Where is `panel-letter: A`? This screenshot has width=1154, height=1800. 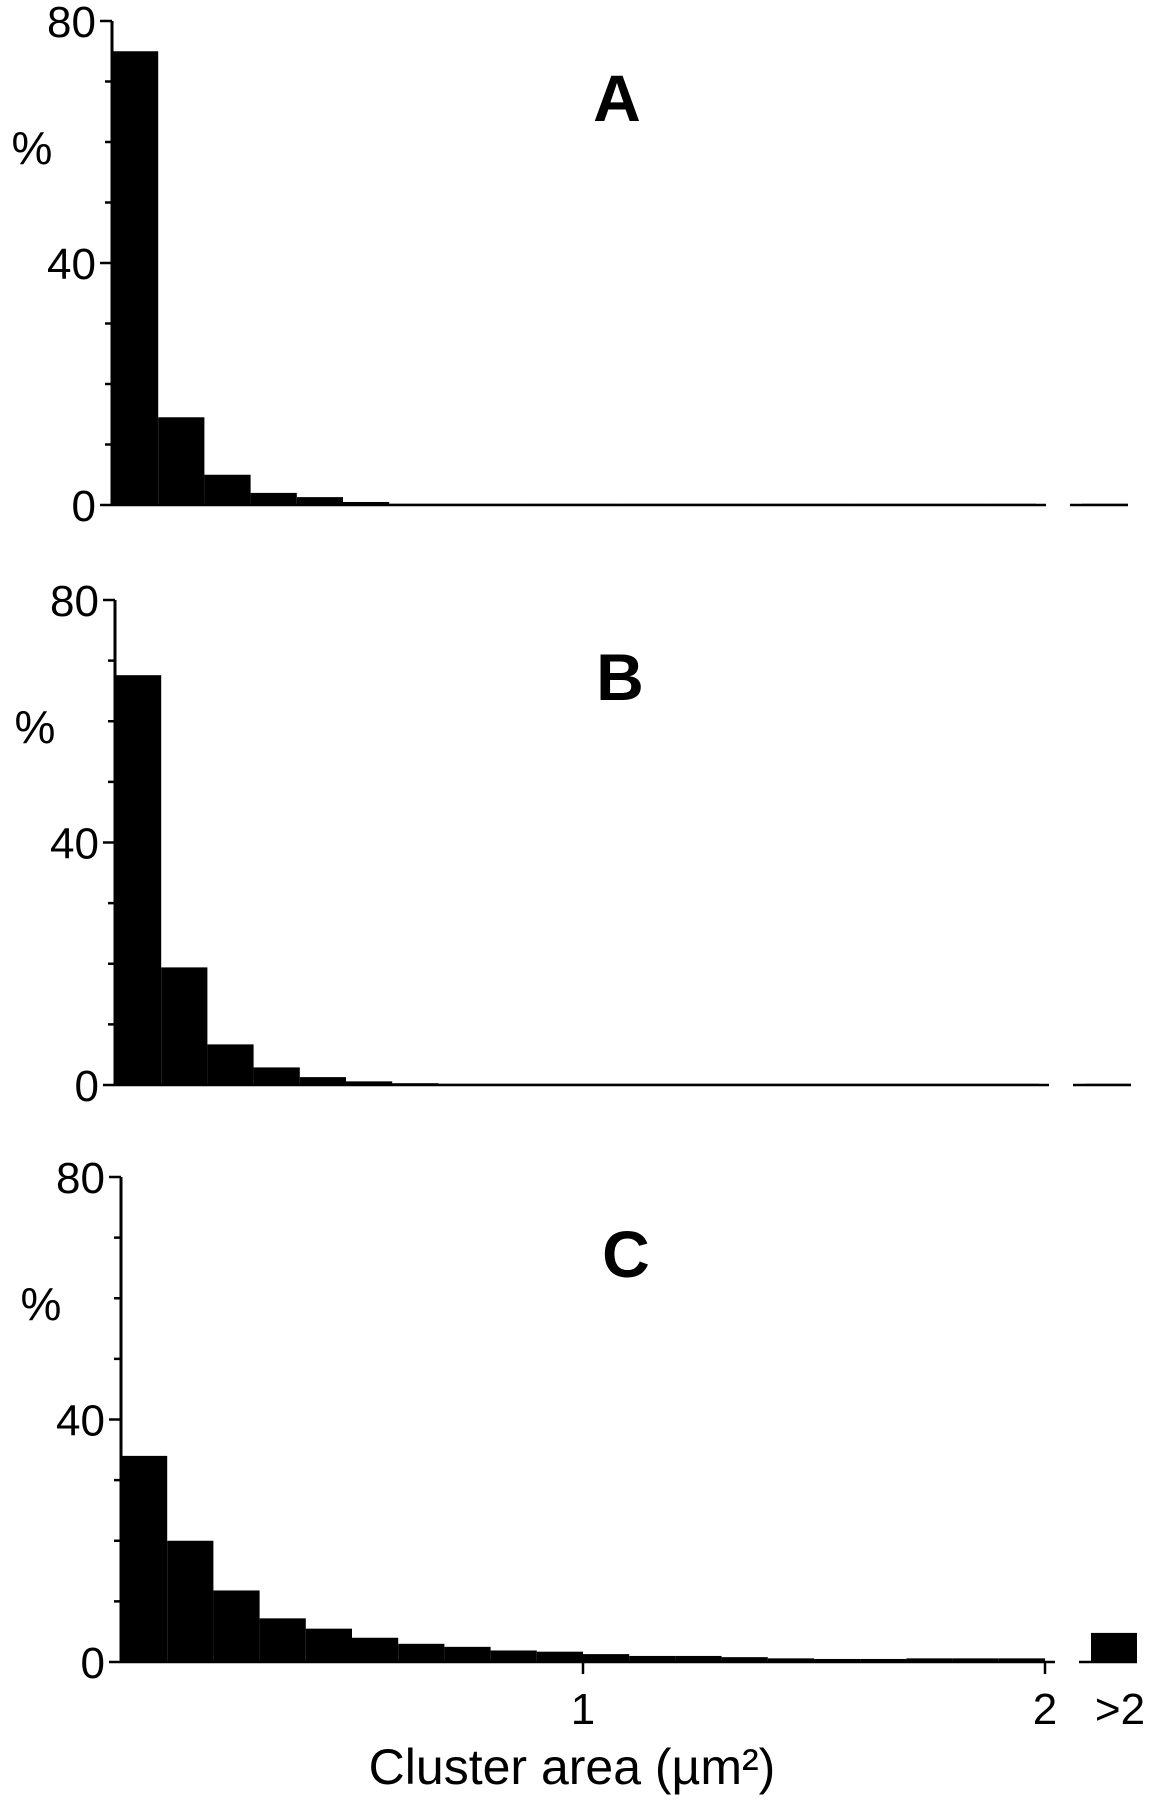 panel-letter: A is located at coordinates (617, 98).